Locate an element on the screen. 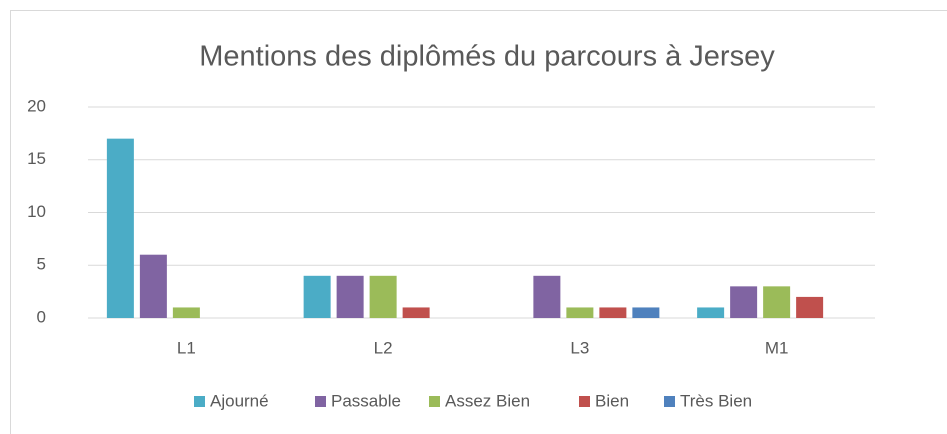 This screenshot has height=434, width=947. legend-label: Passable is located at coordinates (366, 400).